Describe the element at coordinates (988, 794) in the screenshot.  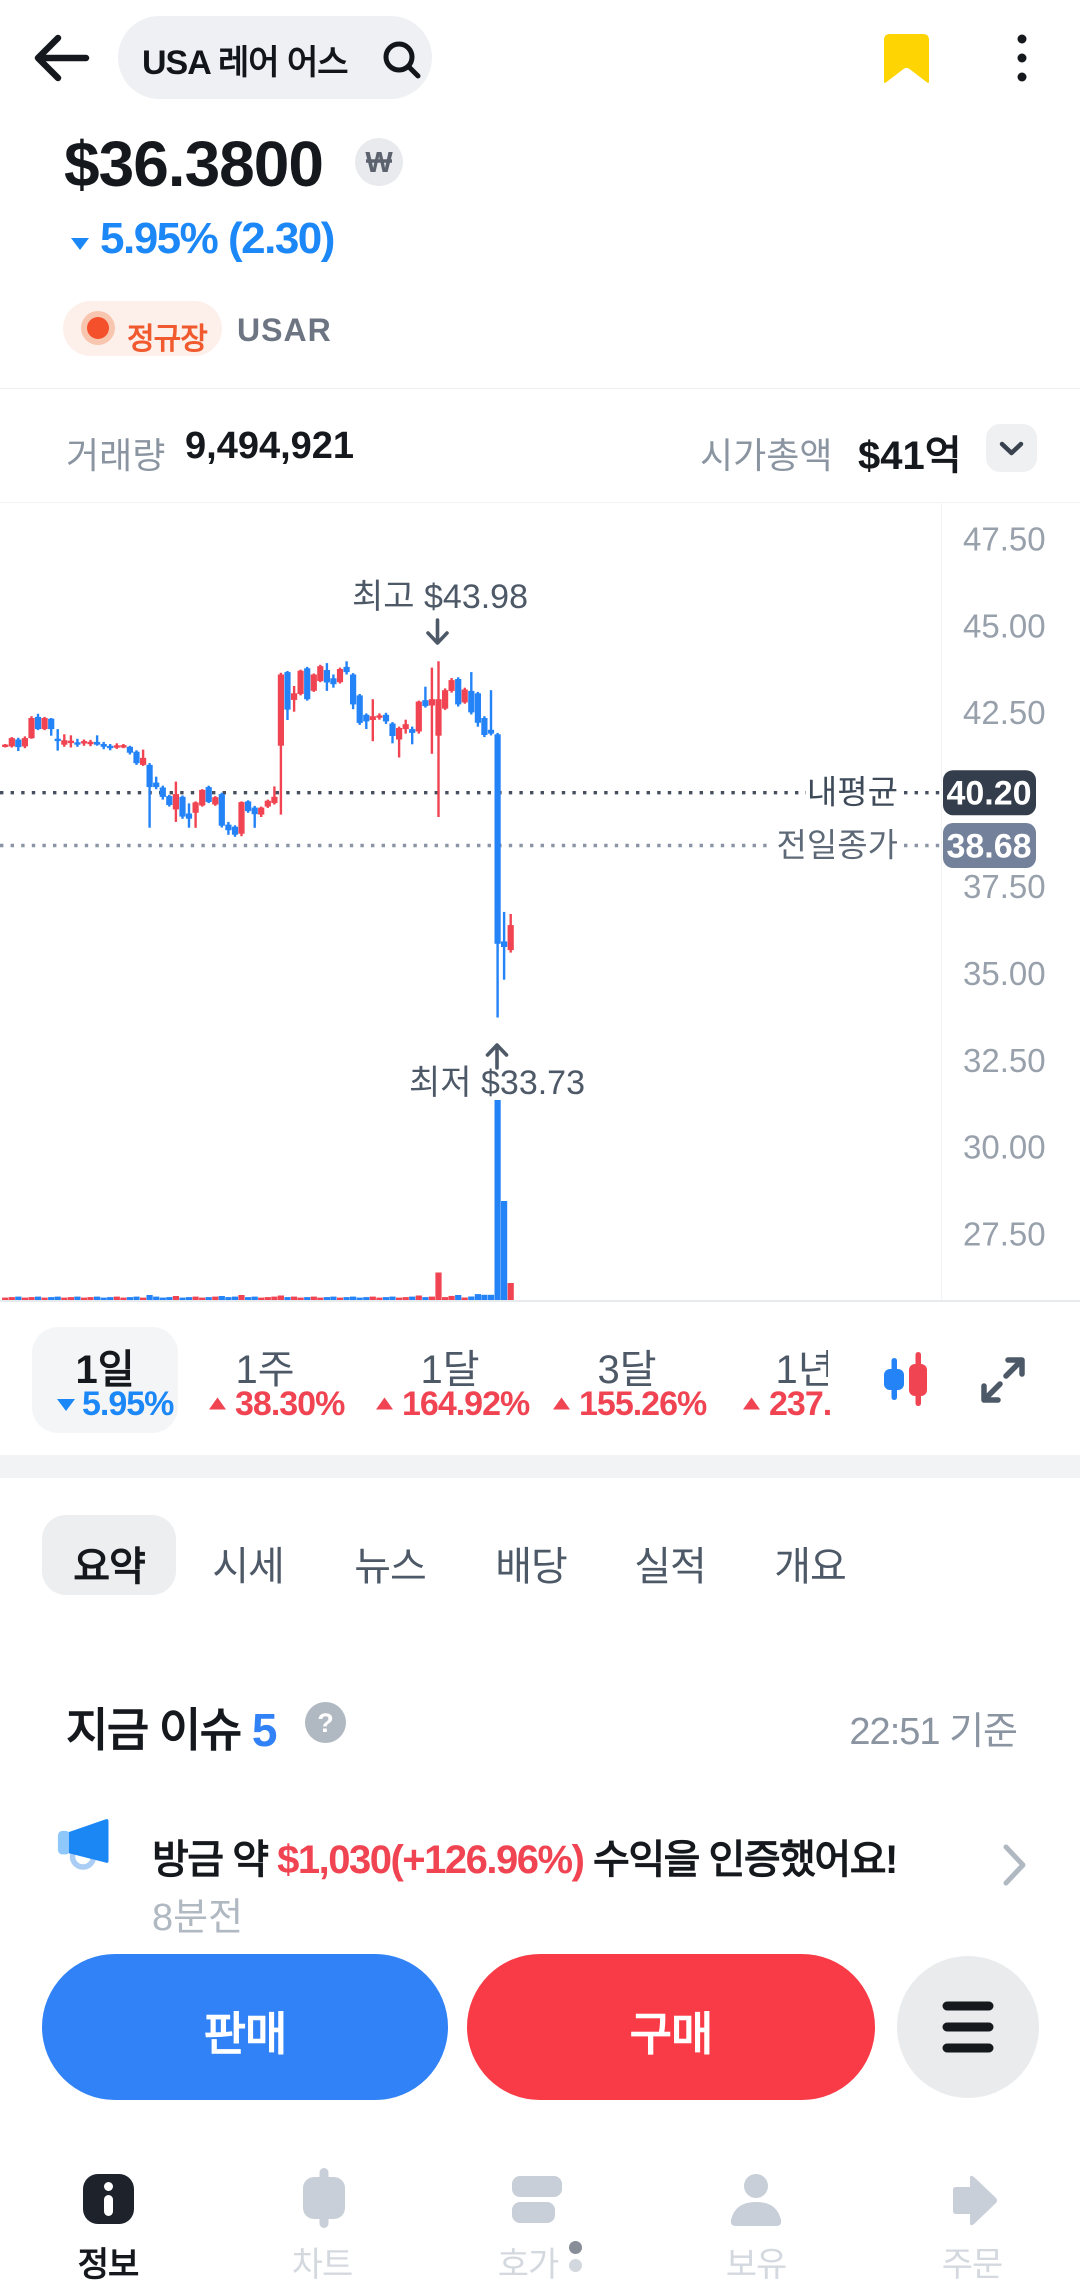
I see `svg-text: 40.20` at that location.